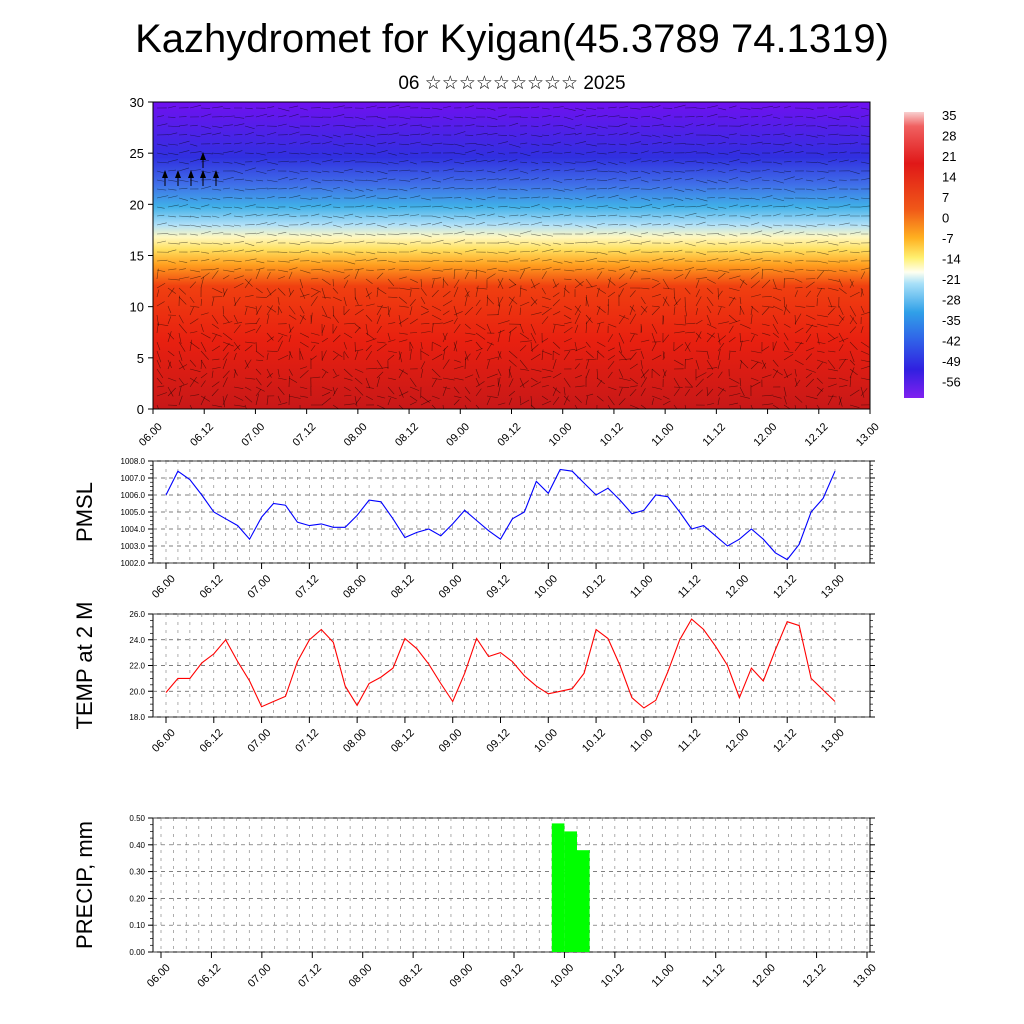  I want to click on colorbar-label: 0, so click(945, 218).